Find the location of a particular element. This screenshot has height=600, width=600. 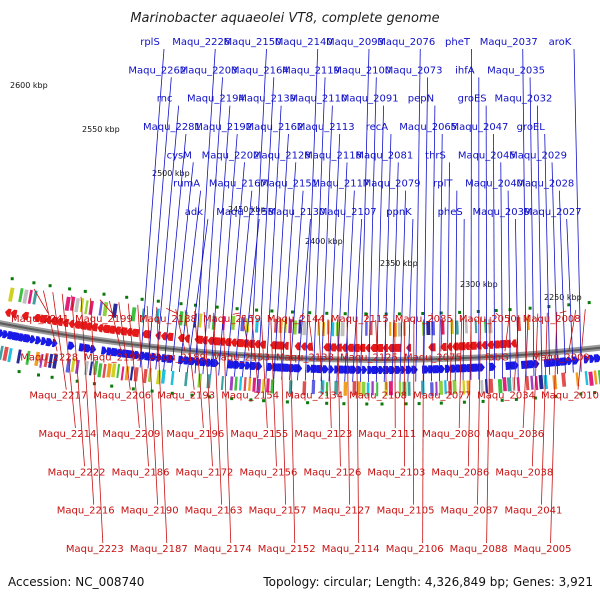

forward-gene-label: Maqu_2081 is located at coordinates (384, 155).